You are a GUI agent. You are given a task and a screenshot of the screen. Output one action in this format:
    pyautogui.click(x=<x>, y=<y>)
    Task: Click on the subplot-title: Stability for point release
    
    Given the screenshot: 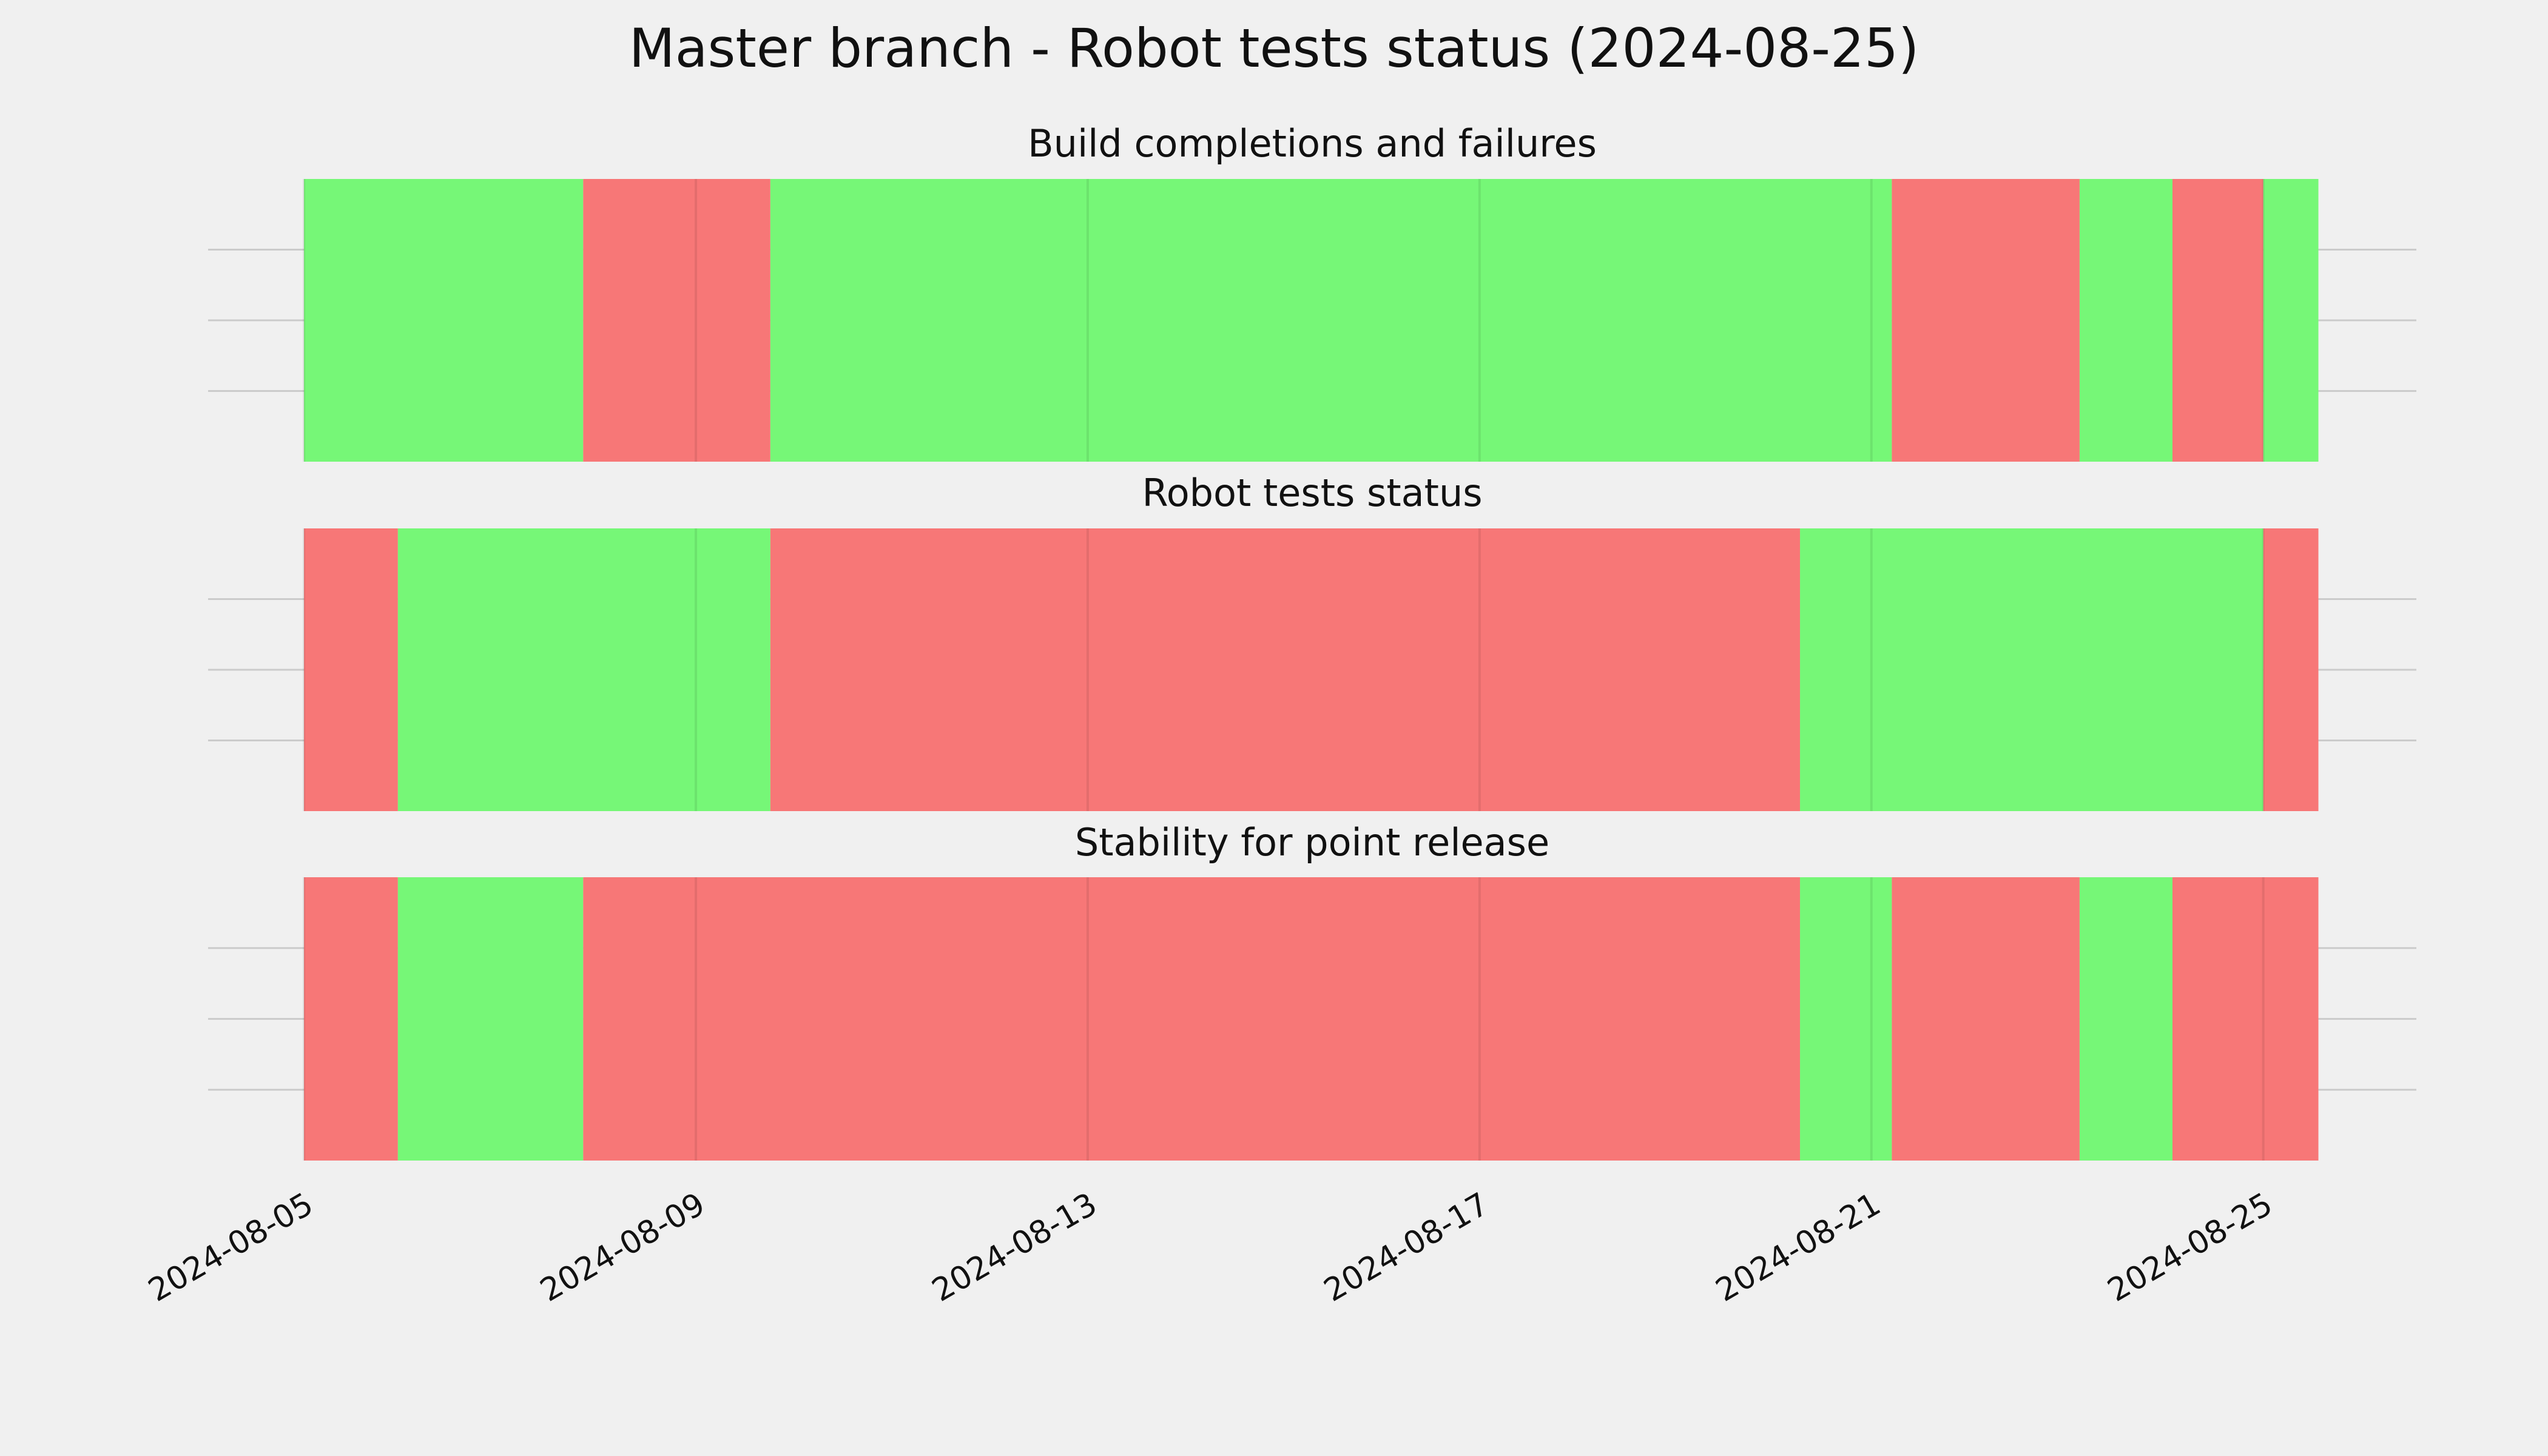 What is the action you would take?
    pyautogui.click(x=1312, y=842)
    